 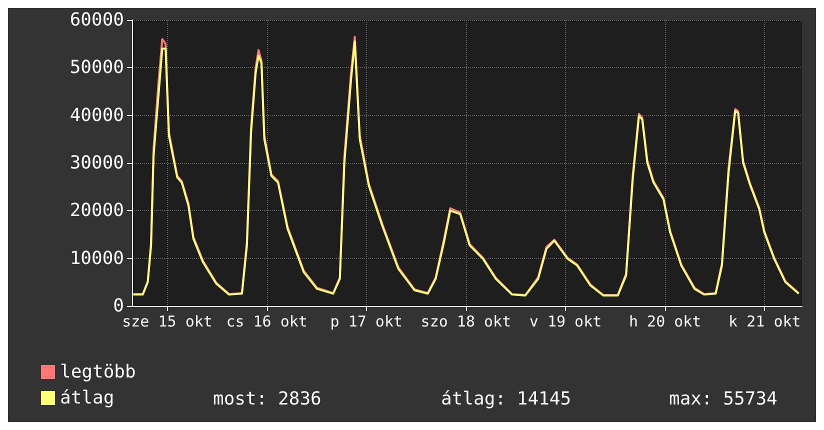 What do you see at coordinates (167, 321) in the screenshot?
I see `x-tick-label: sze 15 okt` at bounding box center [167, 321].